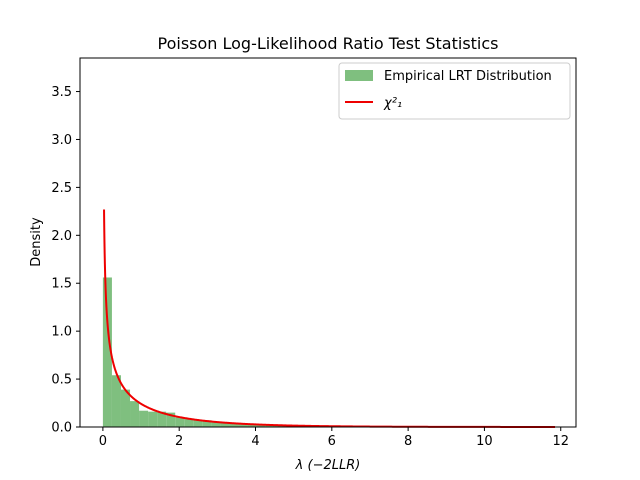 This screenshot has width=640, height=480. I want to click on y-tick-label: 1.5, so click(61, 284).